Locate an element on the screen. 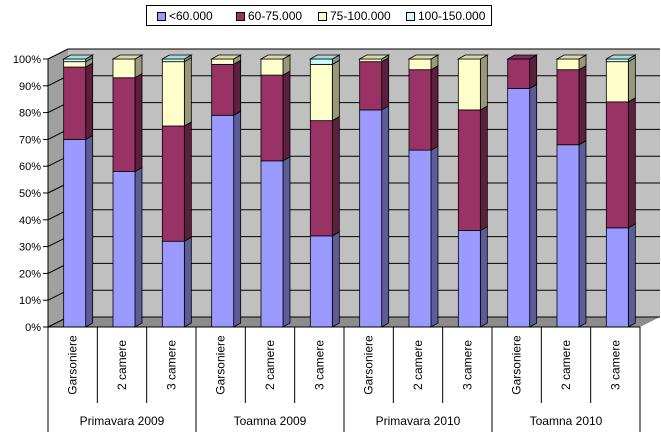 This screenshot has height=434, width=661. legend-item-75-100000: 75-100.000 is located at coordinates (354, 16).